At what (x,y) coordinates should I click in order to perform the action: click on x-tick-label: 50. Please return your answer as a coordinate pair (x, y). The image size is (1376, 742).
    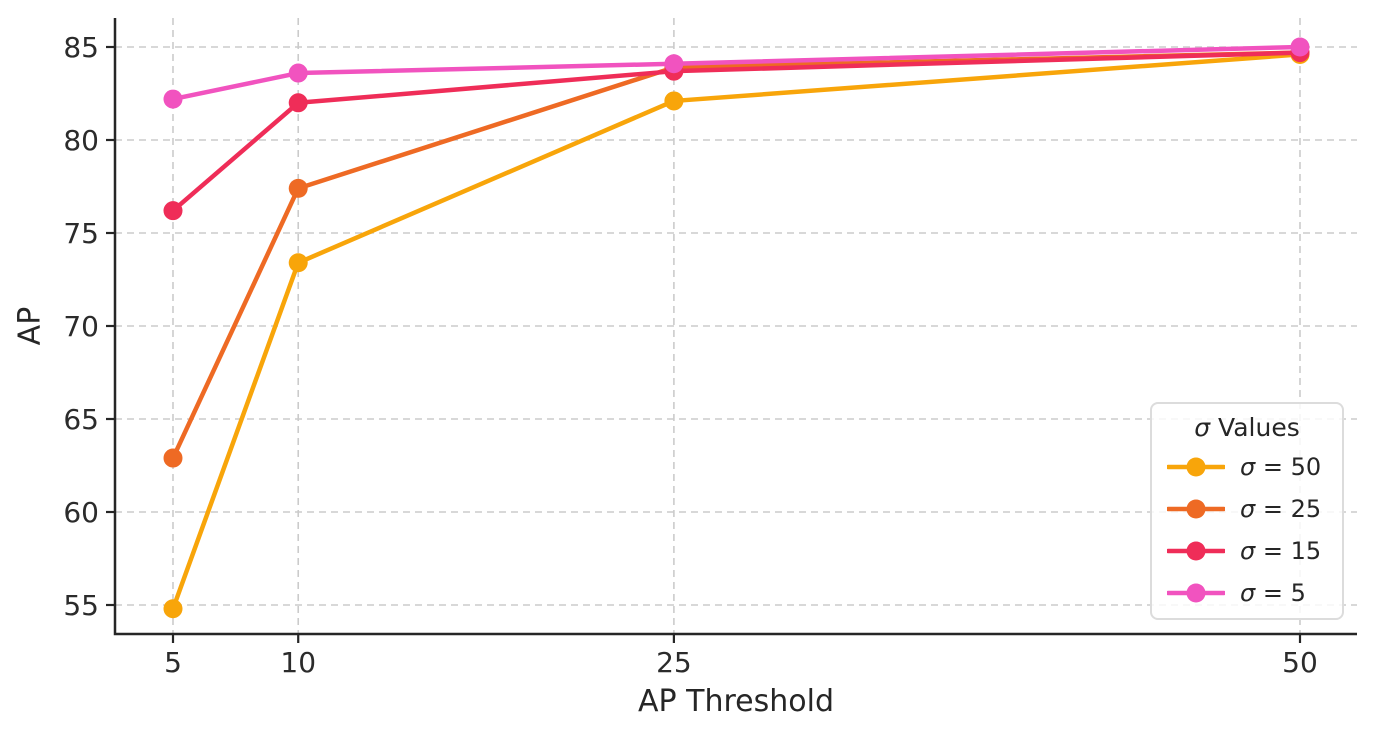
    Looking at the image, I should click on (1300, 662).